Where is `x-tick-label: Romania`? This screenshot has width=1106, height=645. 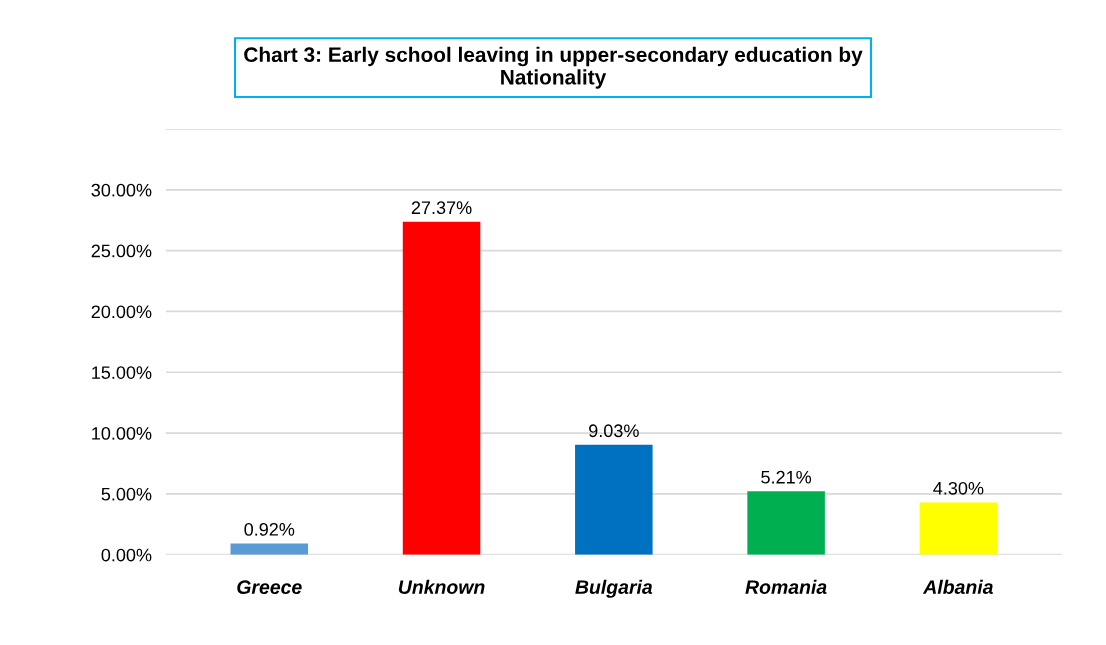
x-tick-label: Romania is located at coordinates (786, 586).